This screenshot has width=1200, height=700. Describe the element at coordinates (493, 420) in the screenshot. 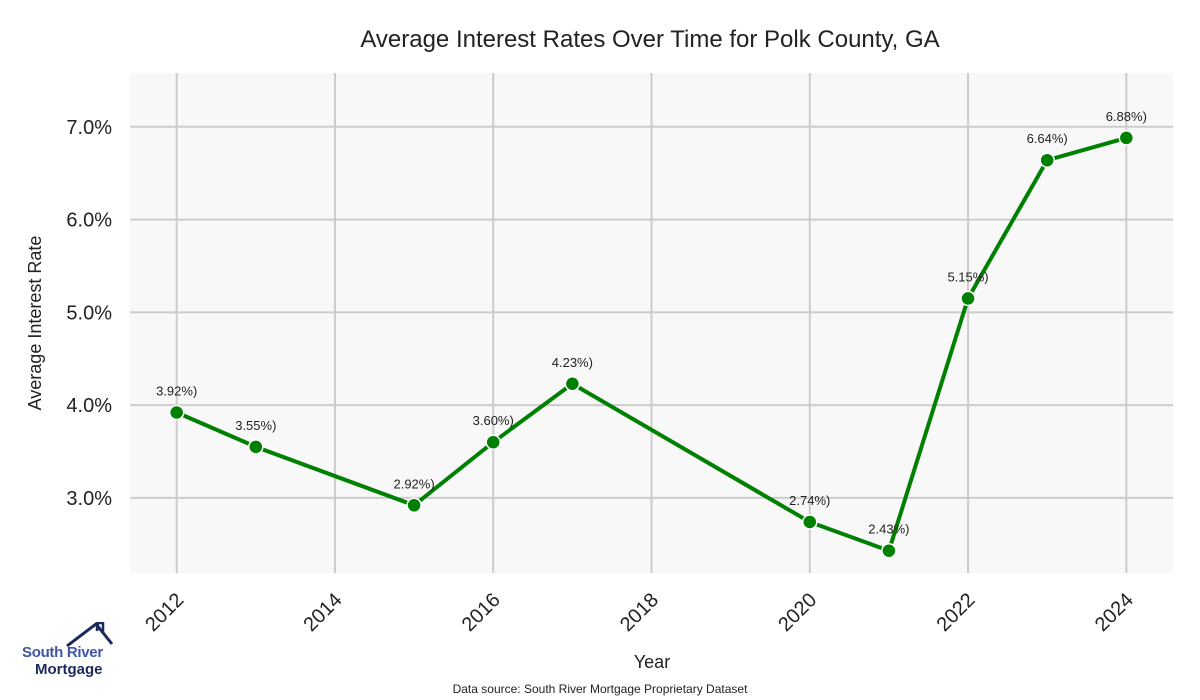

I see `data-label: 3.60%)` at that location.